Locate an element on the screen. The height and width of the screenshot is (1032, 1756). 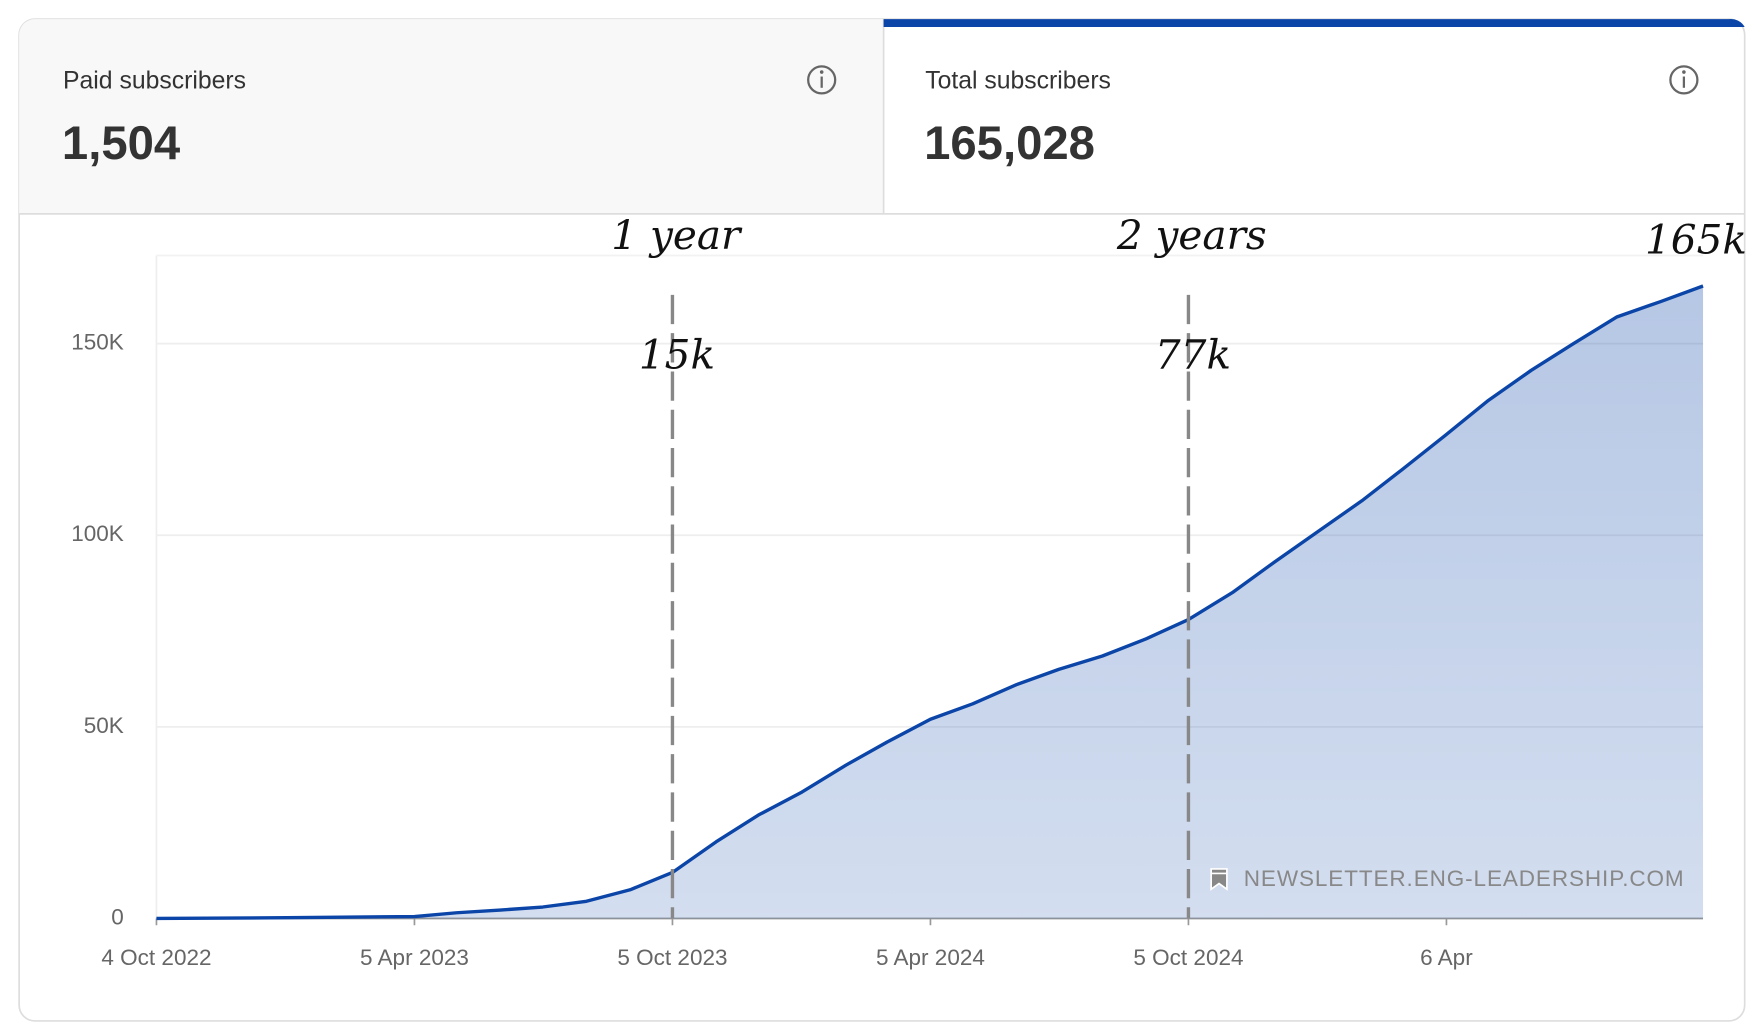
annotation-label: 2 years is located at coordinates (1191, 235).